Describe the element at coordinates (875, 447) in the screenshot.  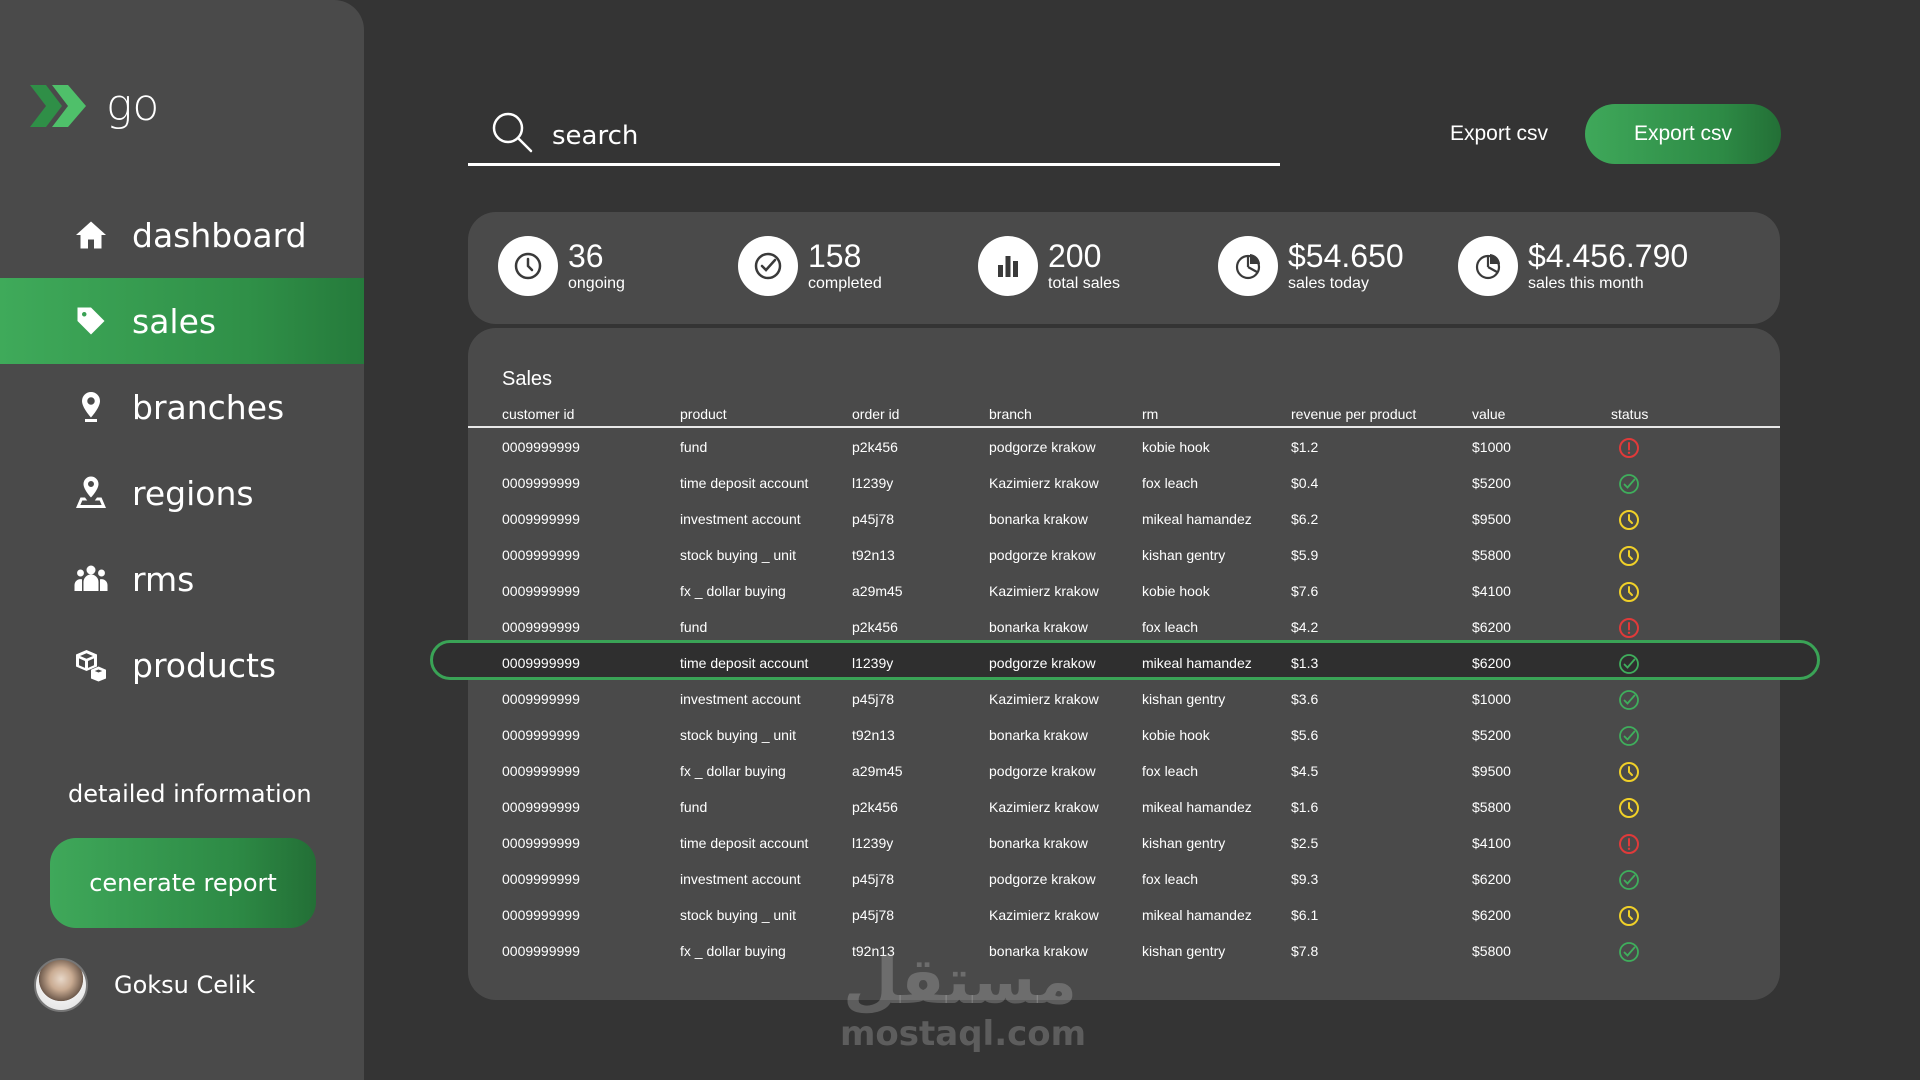
I see `table-cell: p2k456` at that location.